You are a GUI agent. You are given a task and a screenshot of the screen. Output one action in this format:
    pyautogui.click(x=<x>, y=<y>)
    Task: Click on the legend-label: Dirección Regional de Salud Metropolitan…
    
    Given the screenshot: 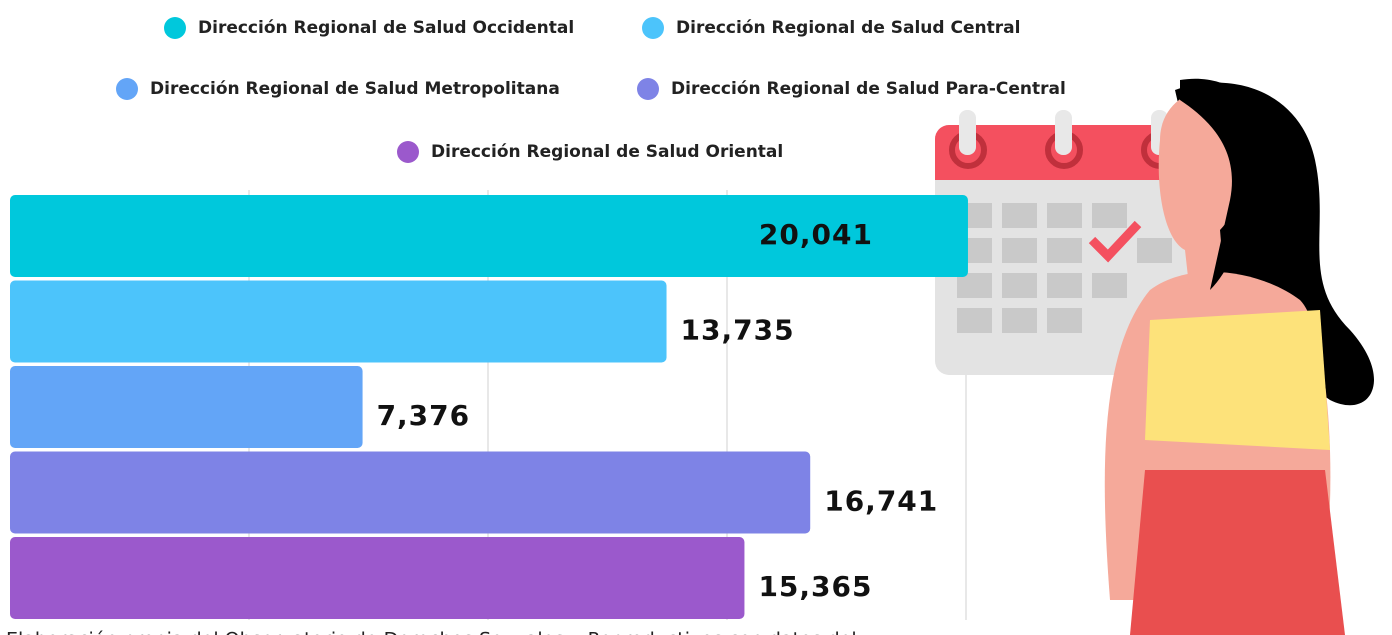 What is the action you would take?
    pyautogui.click(x=355, y=89)
    